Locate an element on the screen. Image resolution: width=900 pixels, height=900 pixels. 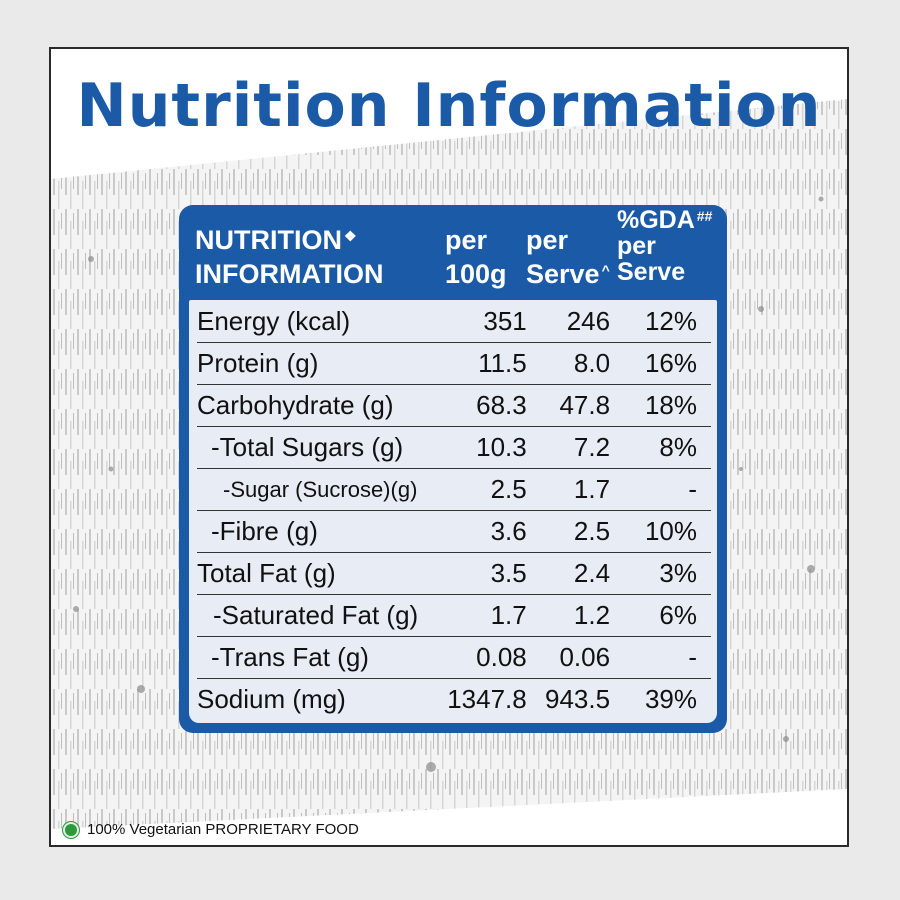
table-row: Sodium (mg) 1347.8 943.5 39% is located at coordinates (454, 700).